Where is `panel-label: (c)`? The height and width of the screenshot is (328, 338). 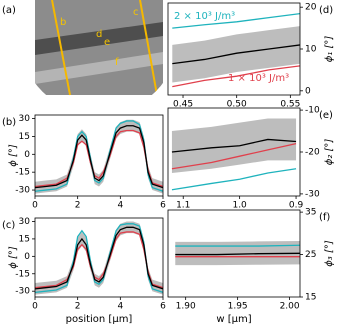
panel-label: (c) is located at coordinates (8, 225).